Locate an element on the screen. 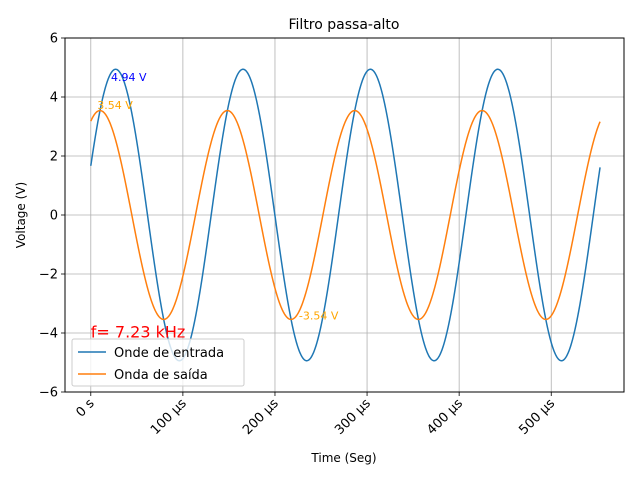 The height and width of the screenshot is (480, 640). legend: Onde de entrada Onda de saída is located at coordinates (158, 362).